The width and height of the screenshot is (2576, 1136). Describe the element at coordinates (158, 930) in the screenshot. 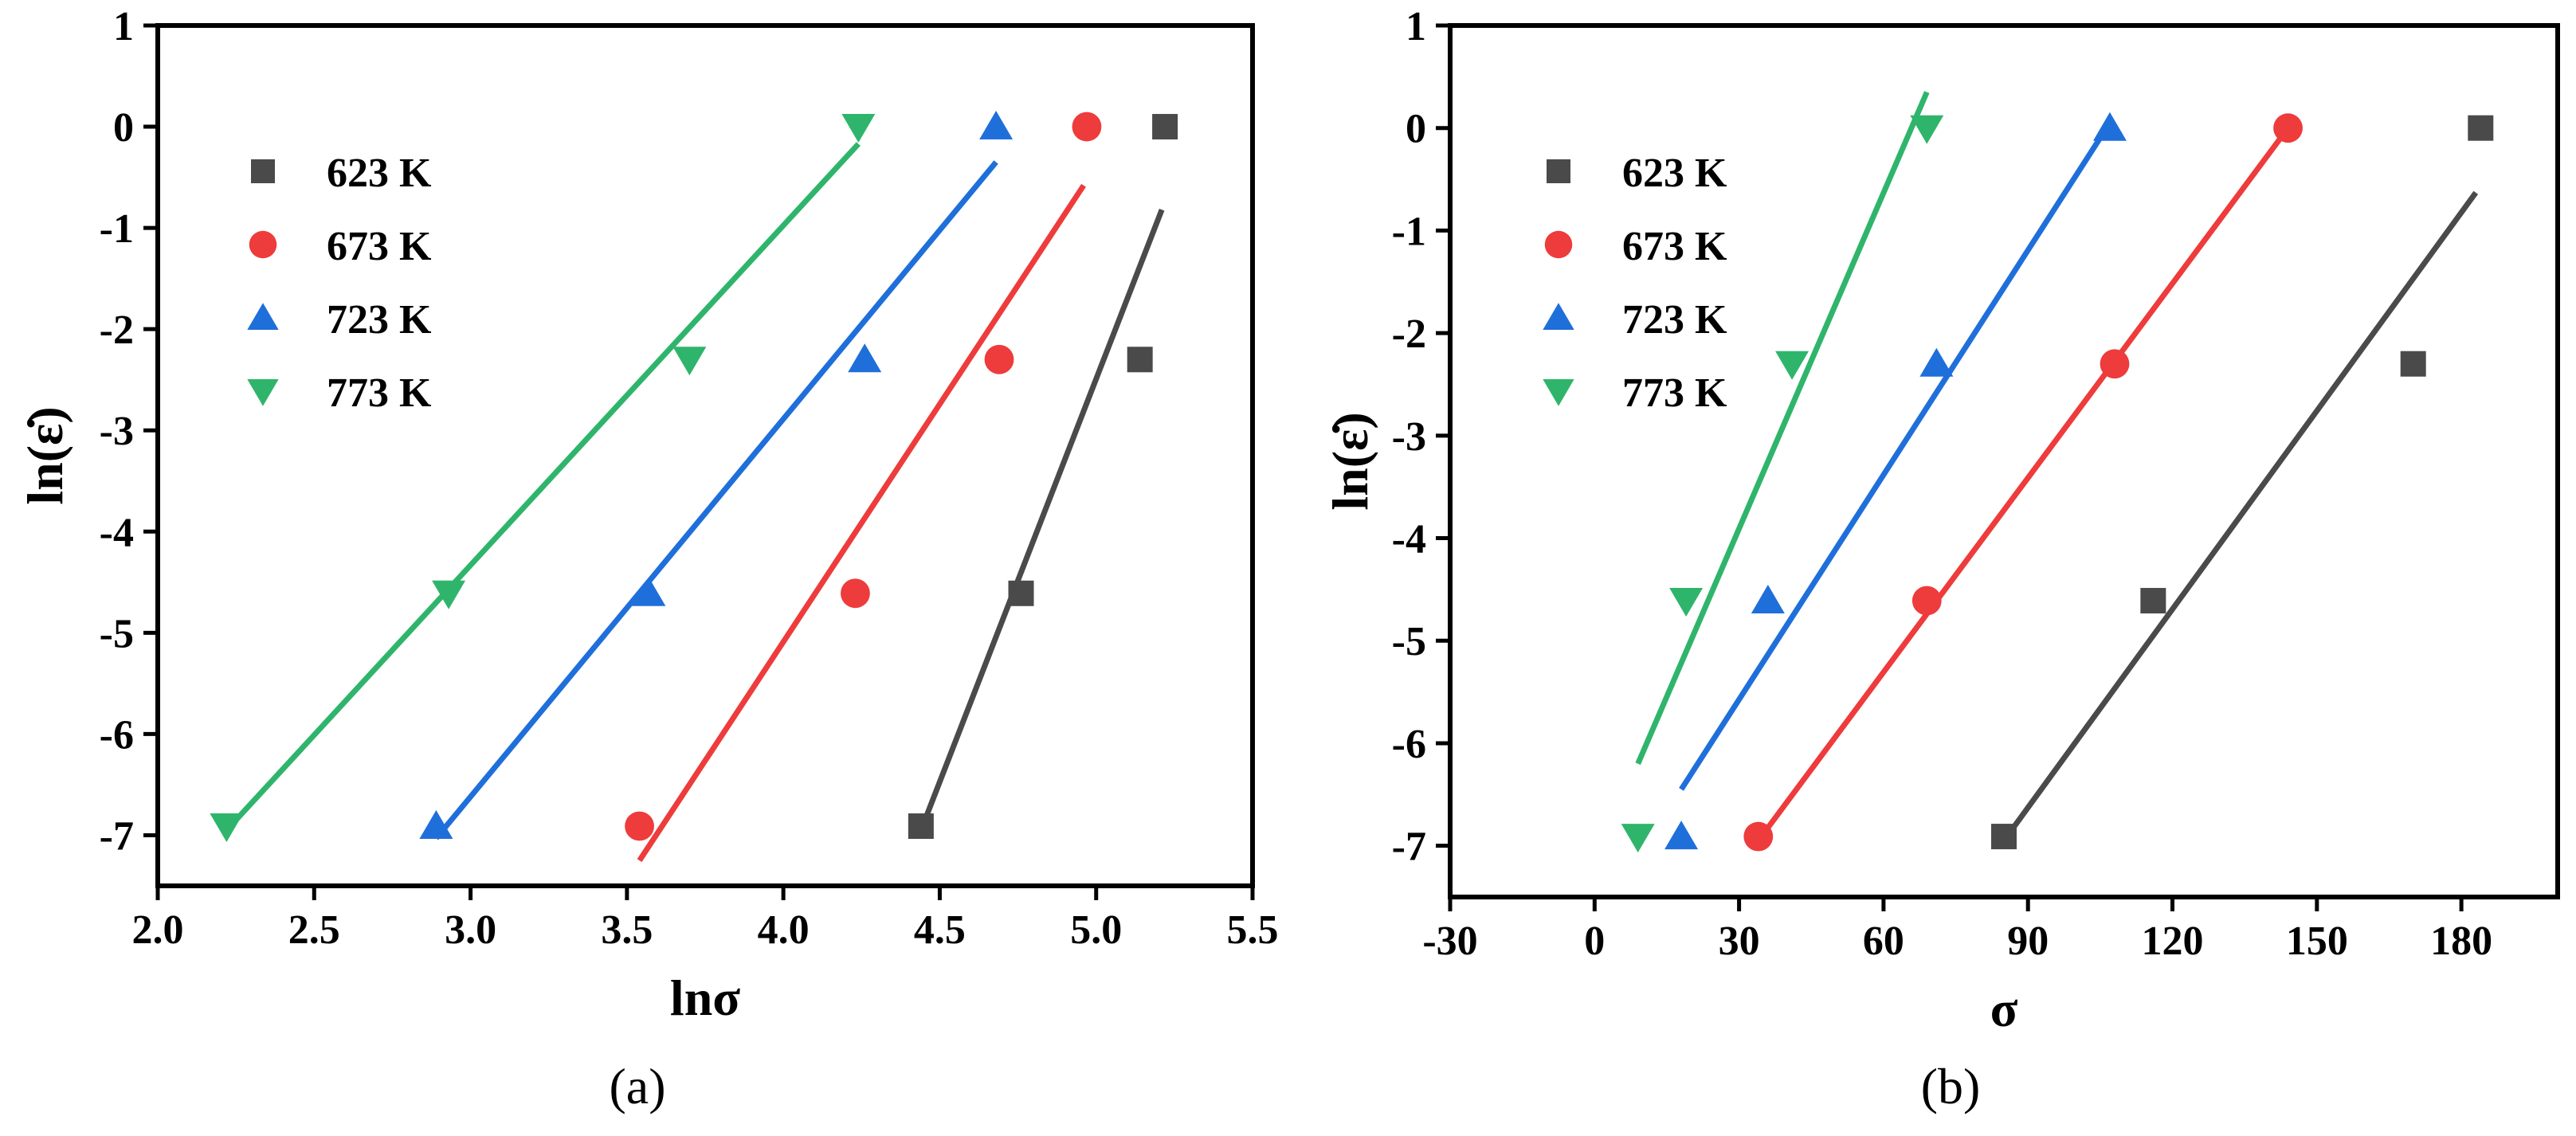

I see `x-tick-label: 2.0` at that location.